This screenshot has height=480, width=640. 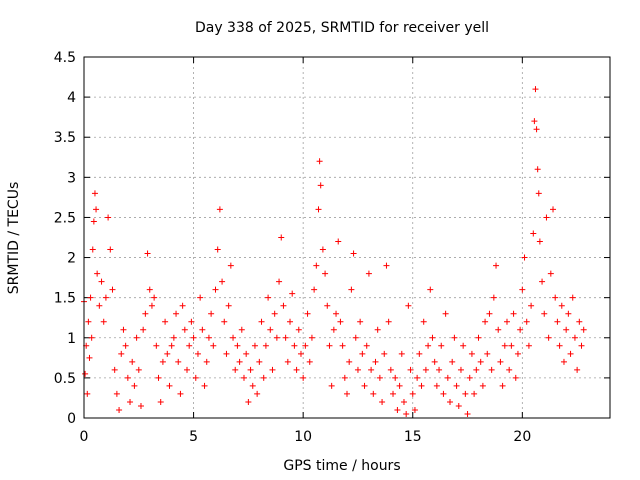 I want to click on x-tick-label: 10, so click(x=303, y=437).